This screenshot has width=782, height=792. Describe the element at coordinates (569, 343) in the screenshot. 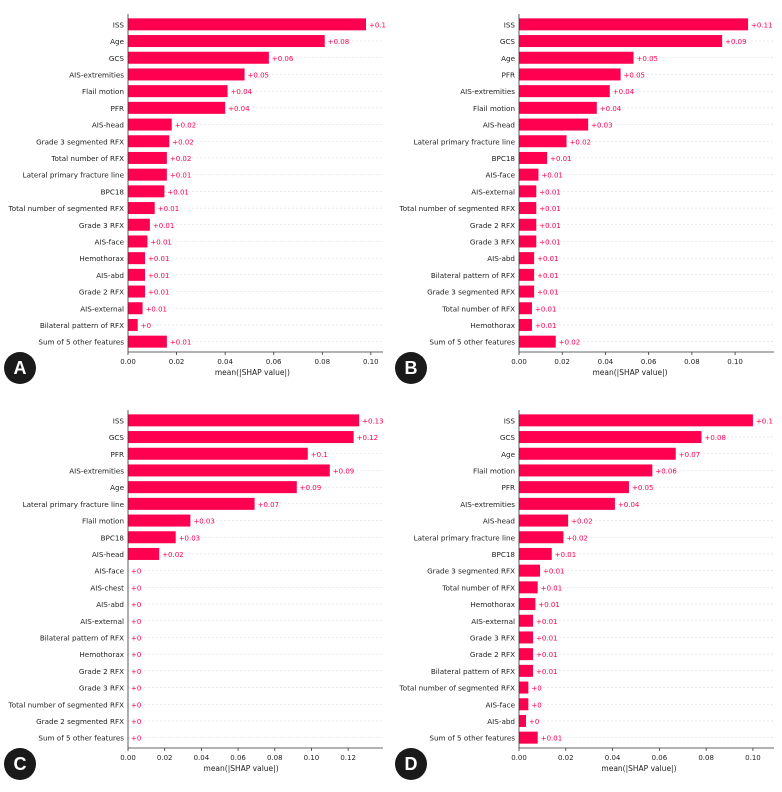

I see `value-label-b-19: +0.02` at that location.